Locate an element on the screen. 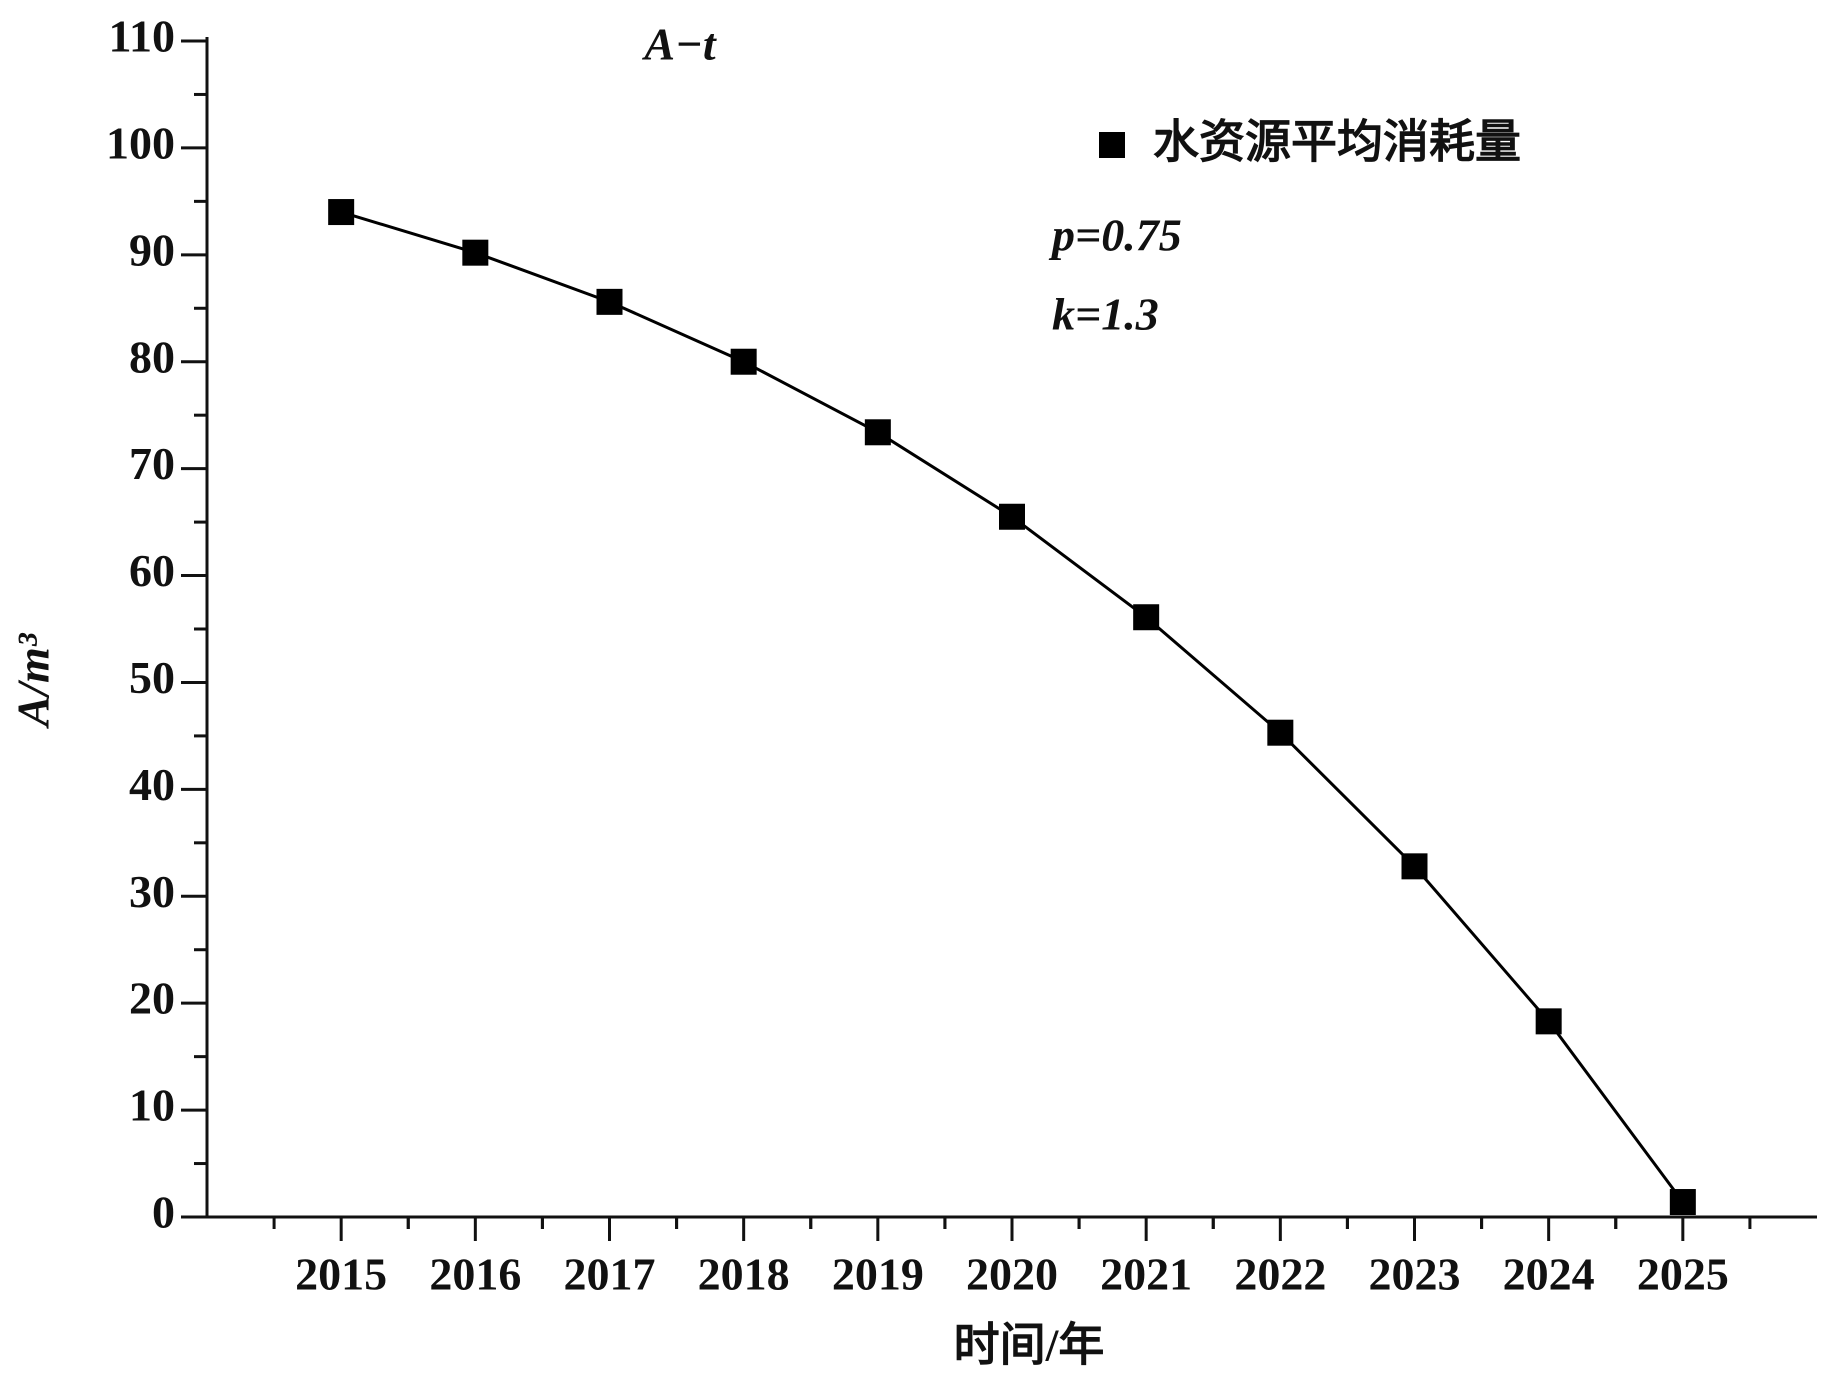 The height and width of the screenshot is (1389, 1838). legend-marker is located at coordinates (1112, 145).